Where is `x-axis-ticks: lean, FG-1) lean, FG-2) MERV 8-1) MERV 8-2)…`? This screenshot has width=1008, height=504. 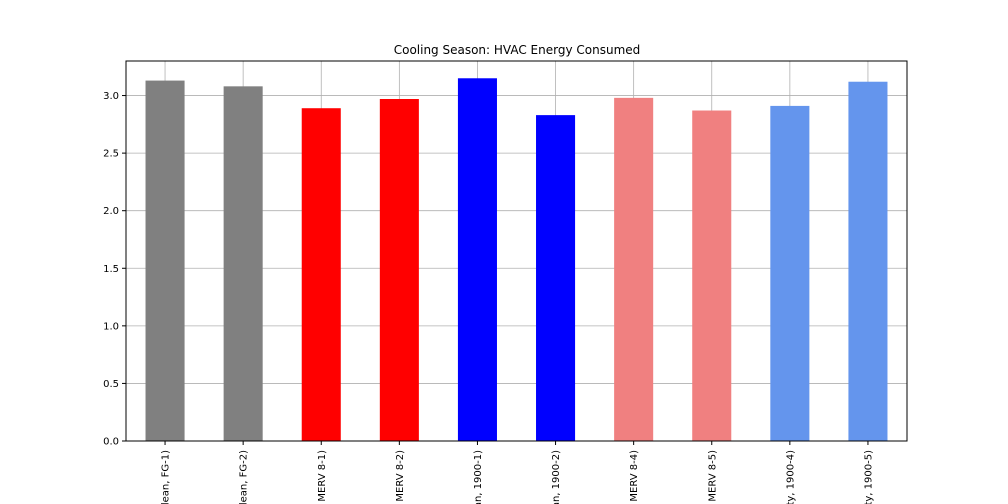 x-axis-ticks: lean, FG-1) lean, FG-2) MERV 8-1) MERV 8-2)… is located at coordinates (517, 472).